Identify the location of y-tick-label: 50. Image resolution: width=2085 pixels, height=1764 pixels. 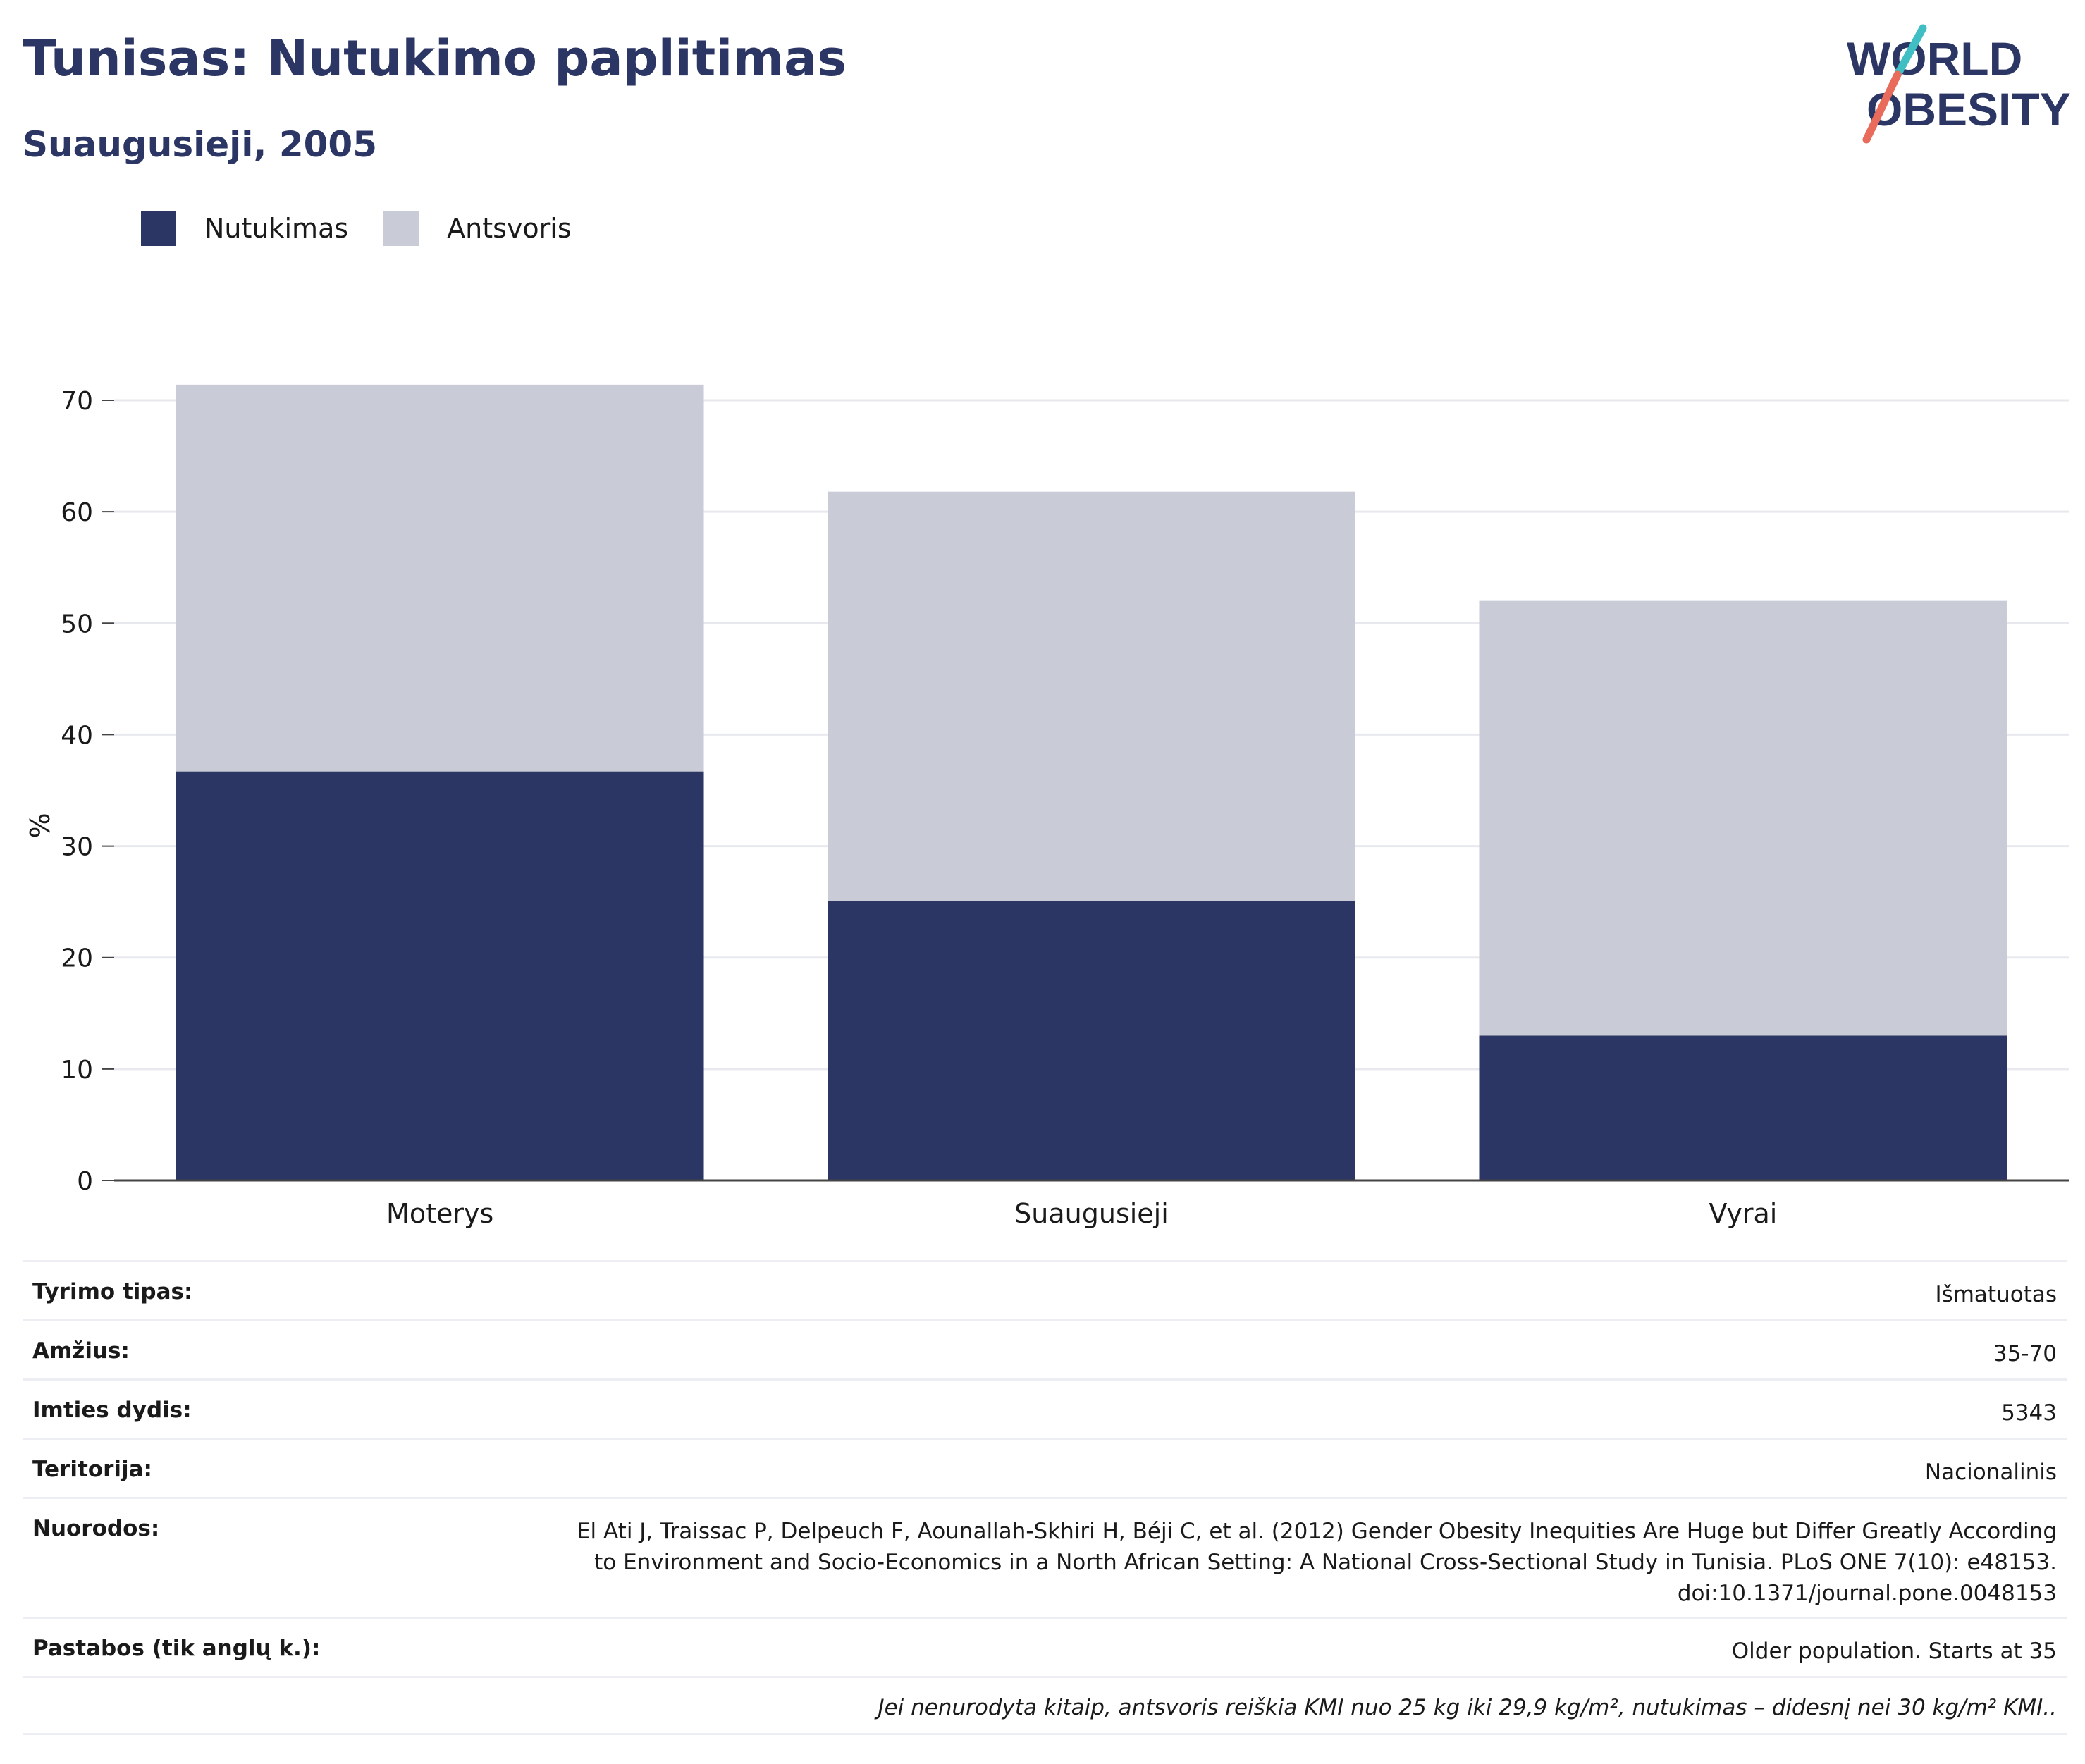
(77, 624).